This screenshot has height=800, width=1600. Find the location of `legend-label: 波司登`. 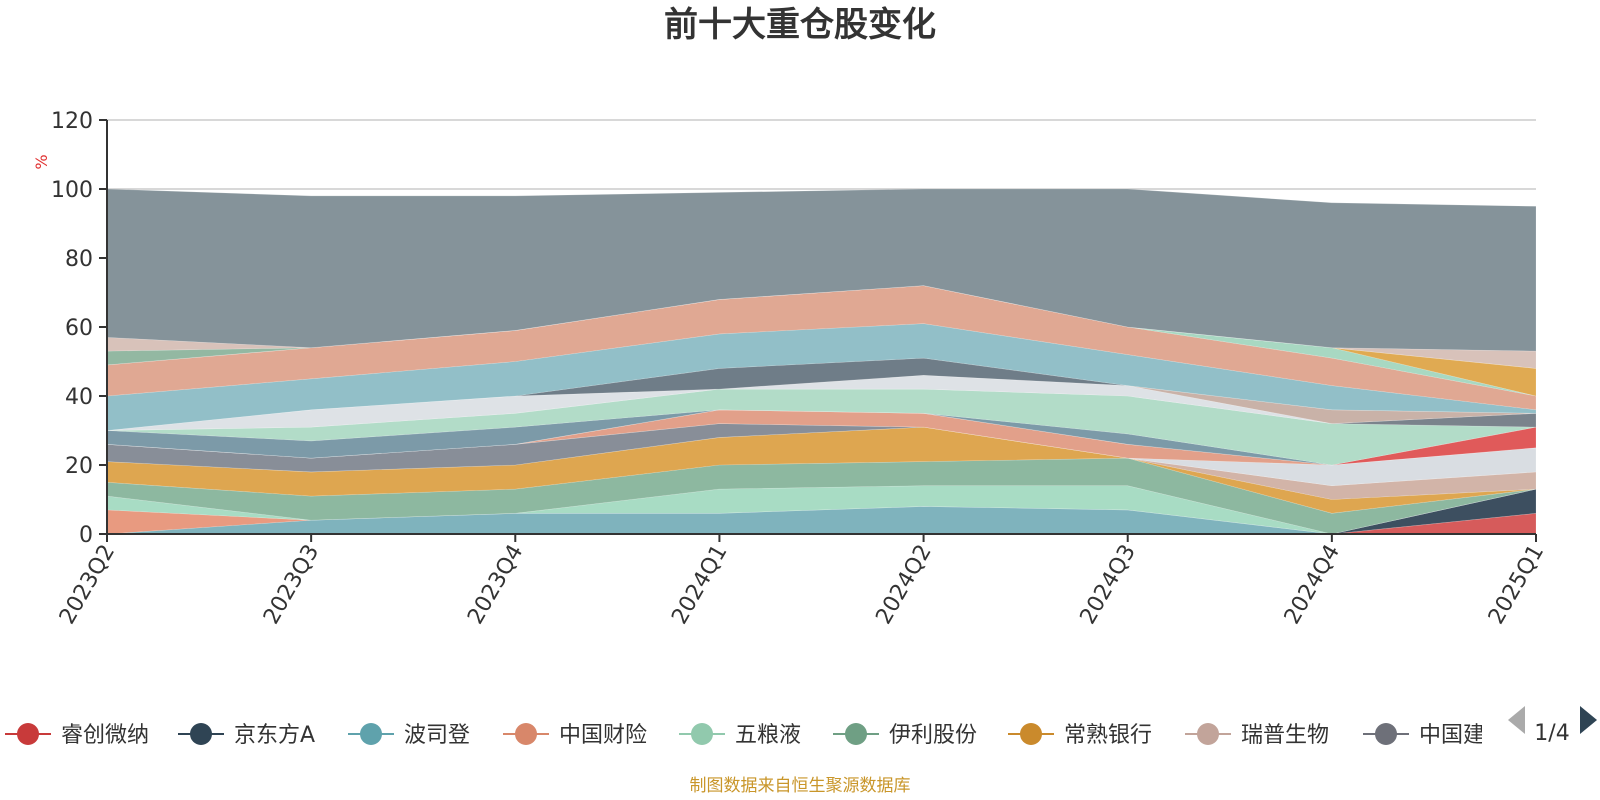

legend-label: 波司登 is located at coordinates (437, 735).